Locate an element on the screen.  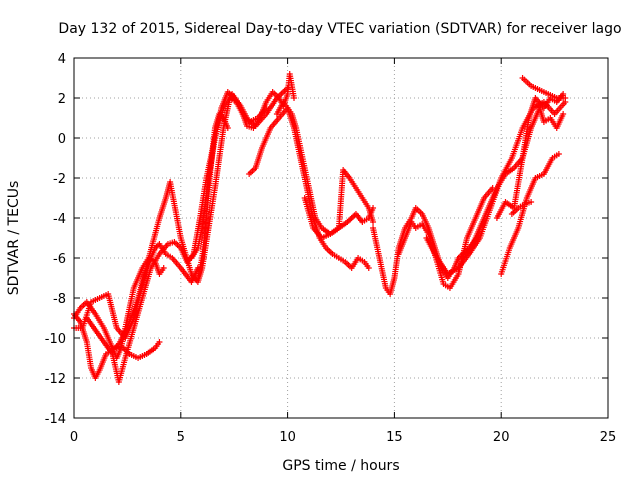
y-tick-label: 0 is located at coordinates (62, 139).